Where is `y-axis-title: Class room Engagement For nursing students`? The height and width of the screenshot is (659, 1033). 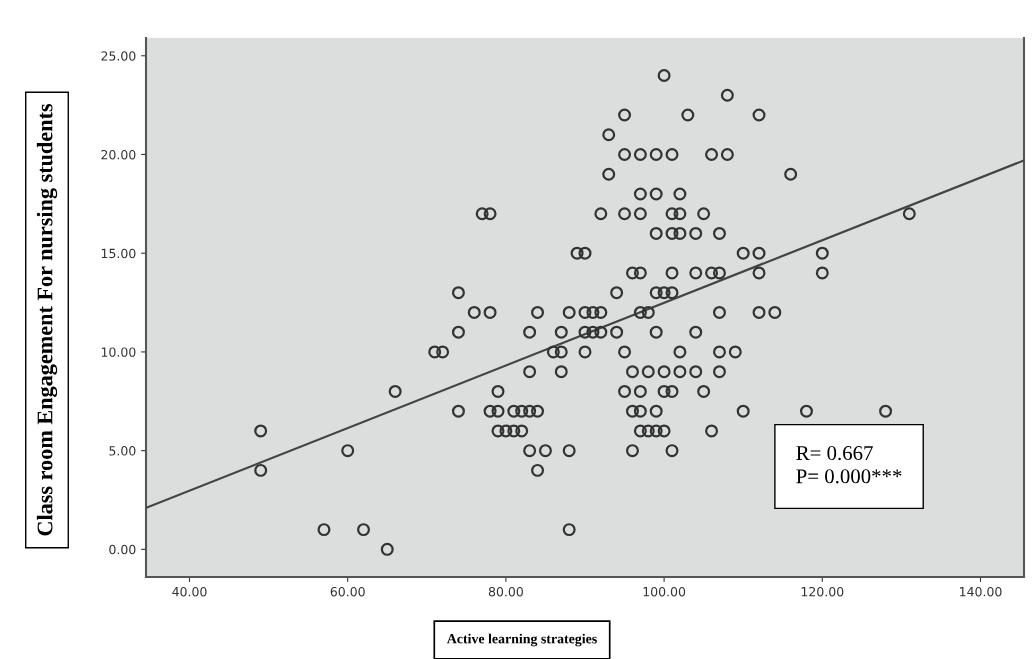
y-axis-title: Class room Engagement For nursing students is located at coordinates (47, 319).